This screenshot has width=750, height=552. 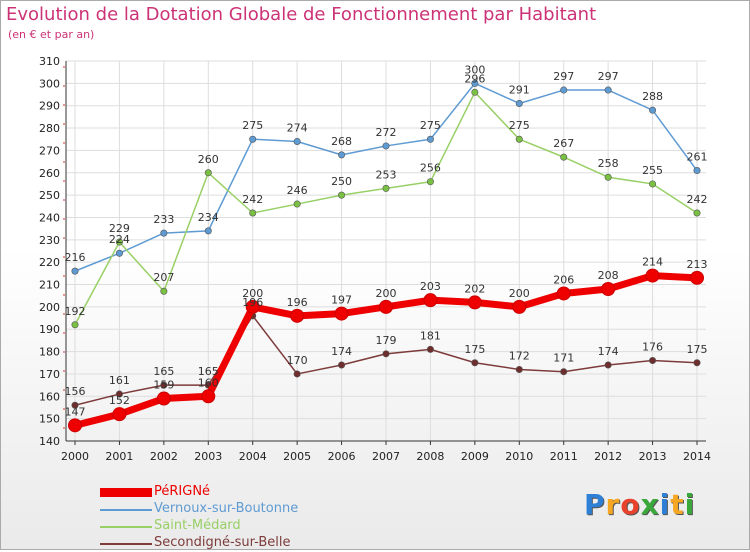 What do you see at coordinates (49, 128) in the screenshot?
I see `y-tick-label: 280` at bounding box center [49, 128].